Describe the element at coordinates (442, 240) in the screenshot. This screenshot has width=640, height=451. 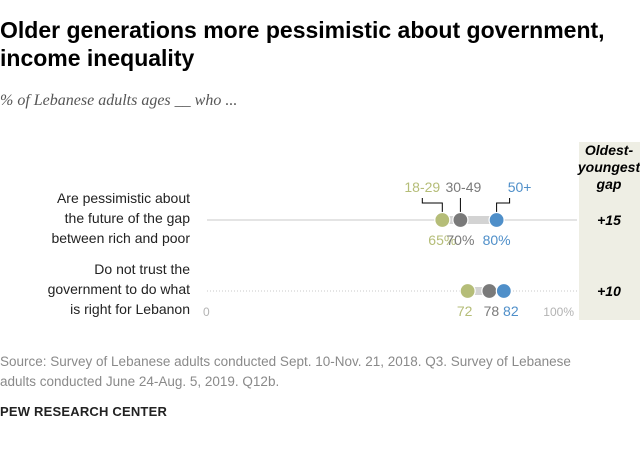
I see `row-1-value-18-29: 65%` at that location.